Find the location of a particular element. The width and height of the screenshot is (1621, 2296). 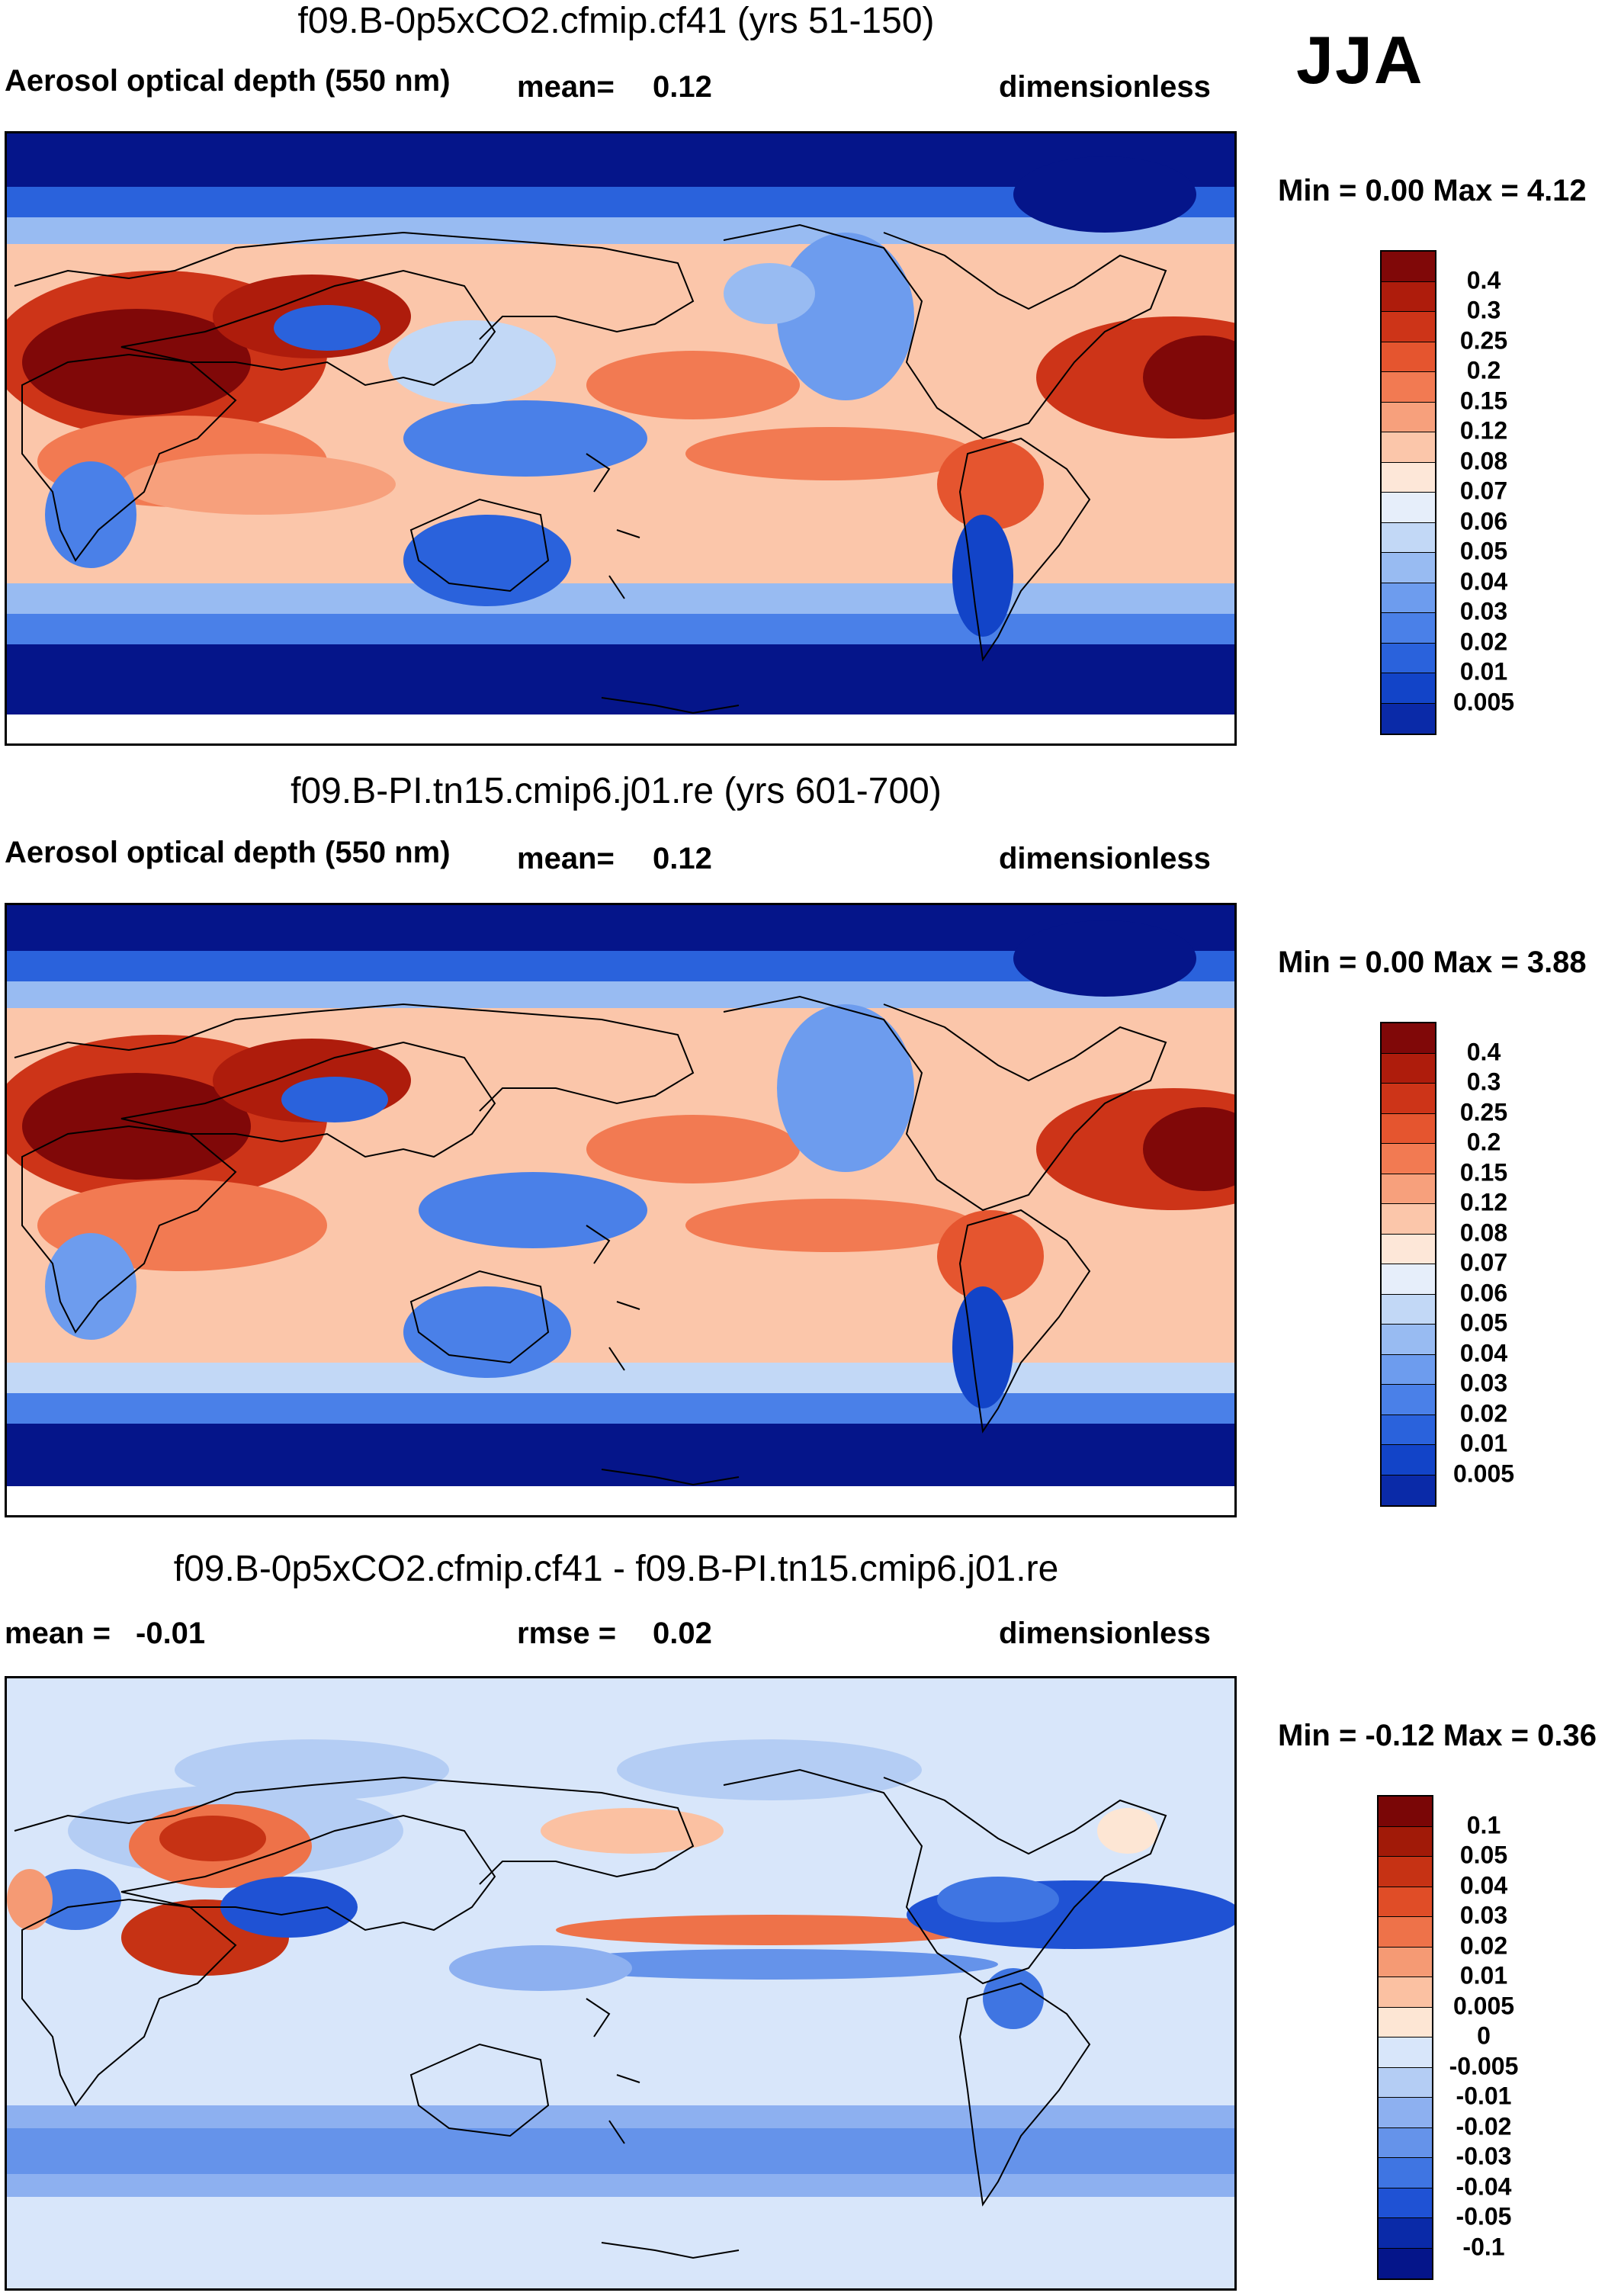

panel3-colorbar-label: 0 is located at coordinates (1484, 2035).